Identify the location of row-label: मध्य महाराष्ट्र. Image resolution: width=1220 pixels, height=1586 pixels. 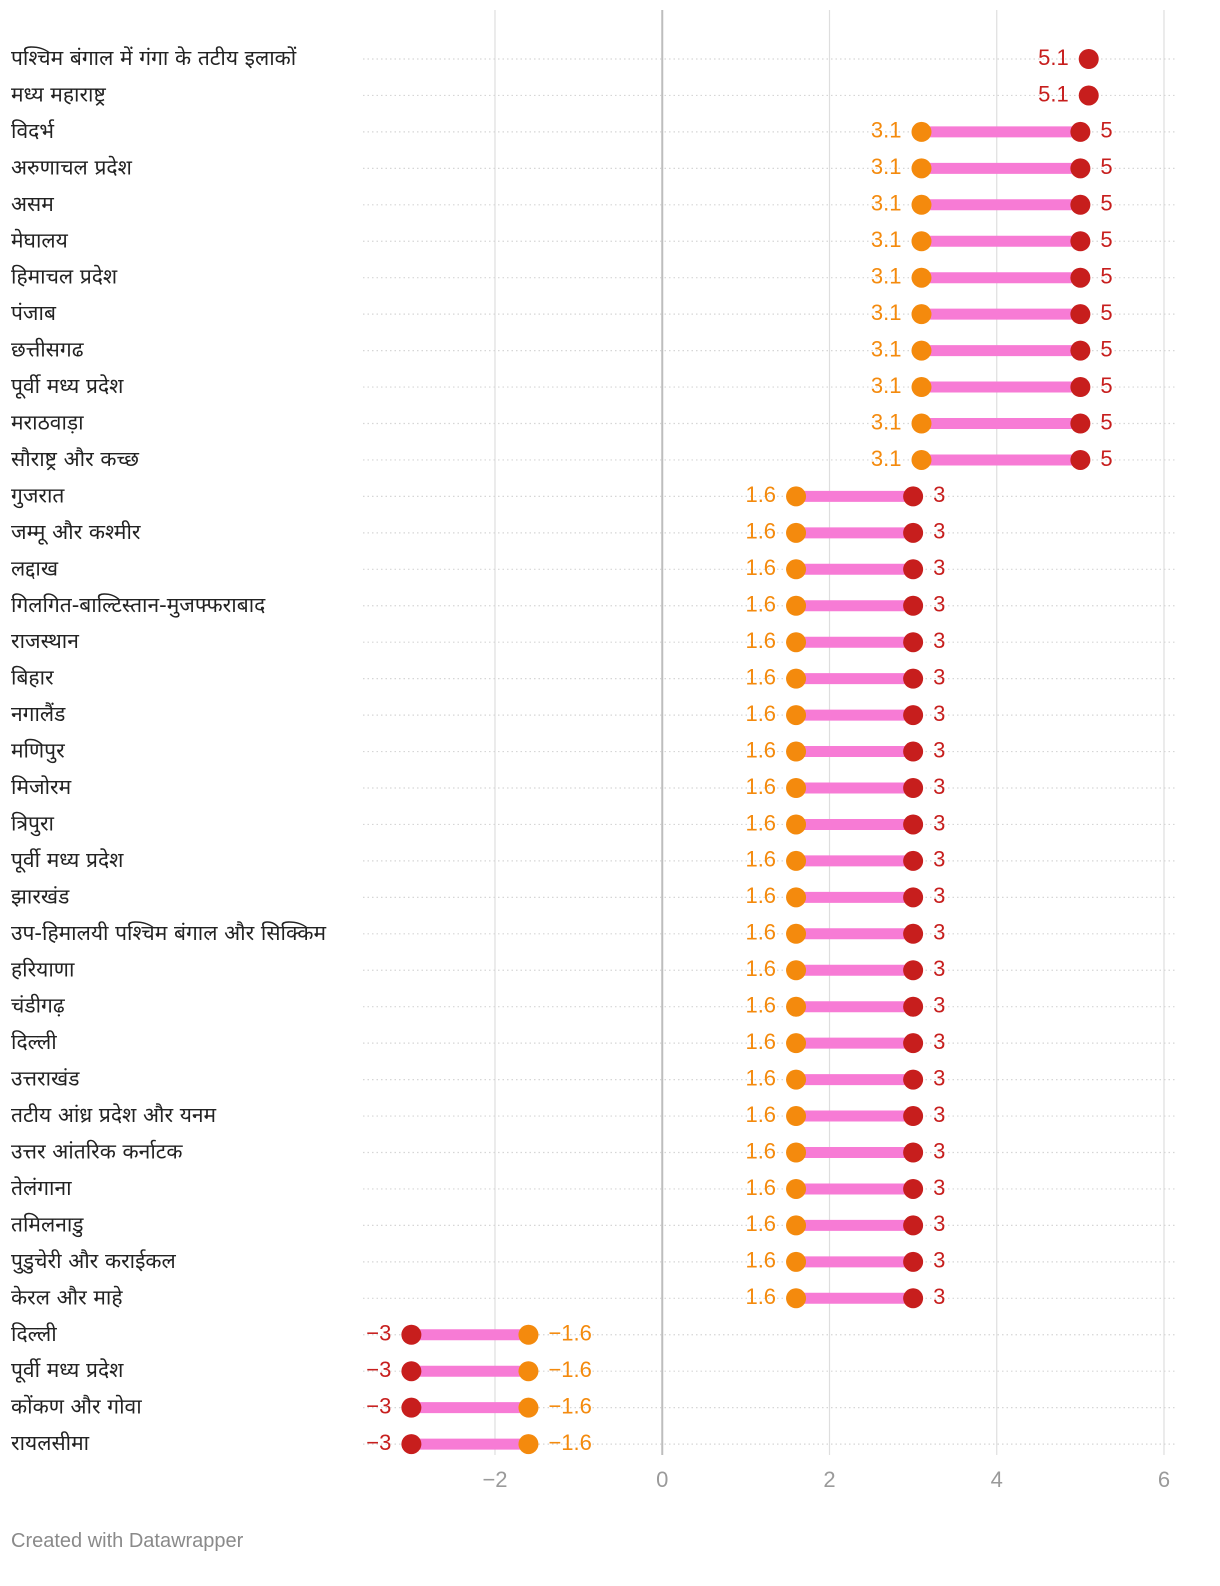
(58, 94).